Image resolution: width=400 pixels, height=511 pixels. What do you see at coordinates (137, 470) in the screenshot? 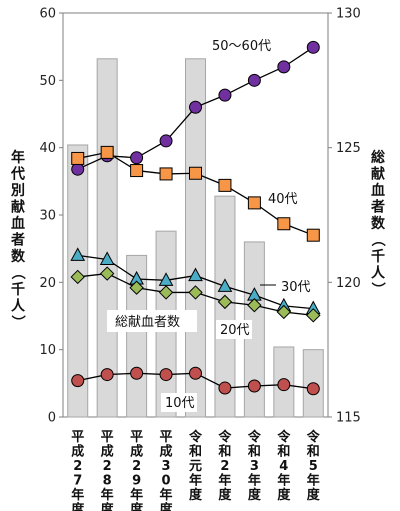
I see `x-tick-label-2: 平成 2 9 年度` at bounding box center [137, 470].